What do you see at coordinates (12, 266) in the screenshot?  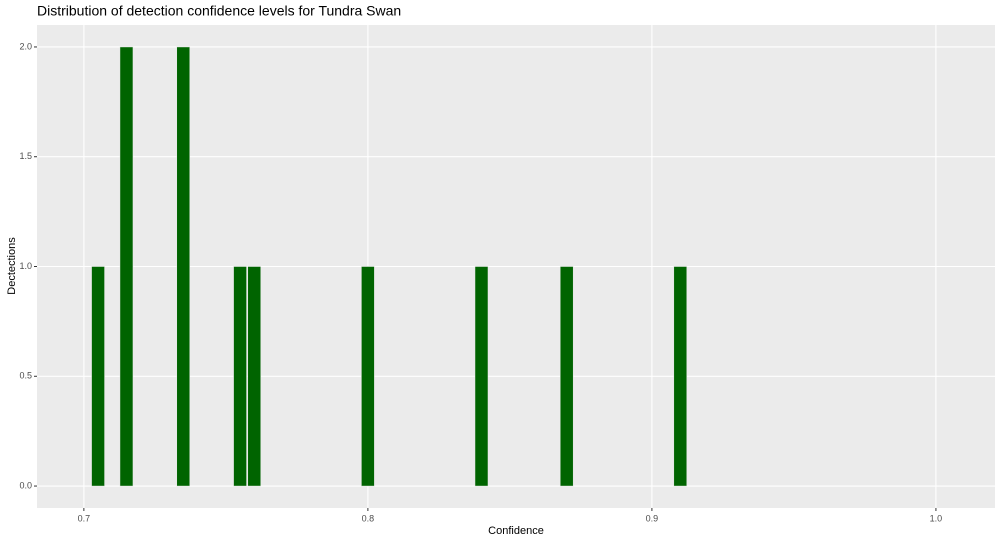 I see `y-axis-label: Dectections` at bounding box center [12, 266].